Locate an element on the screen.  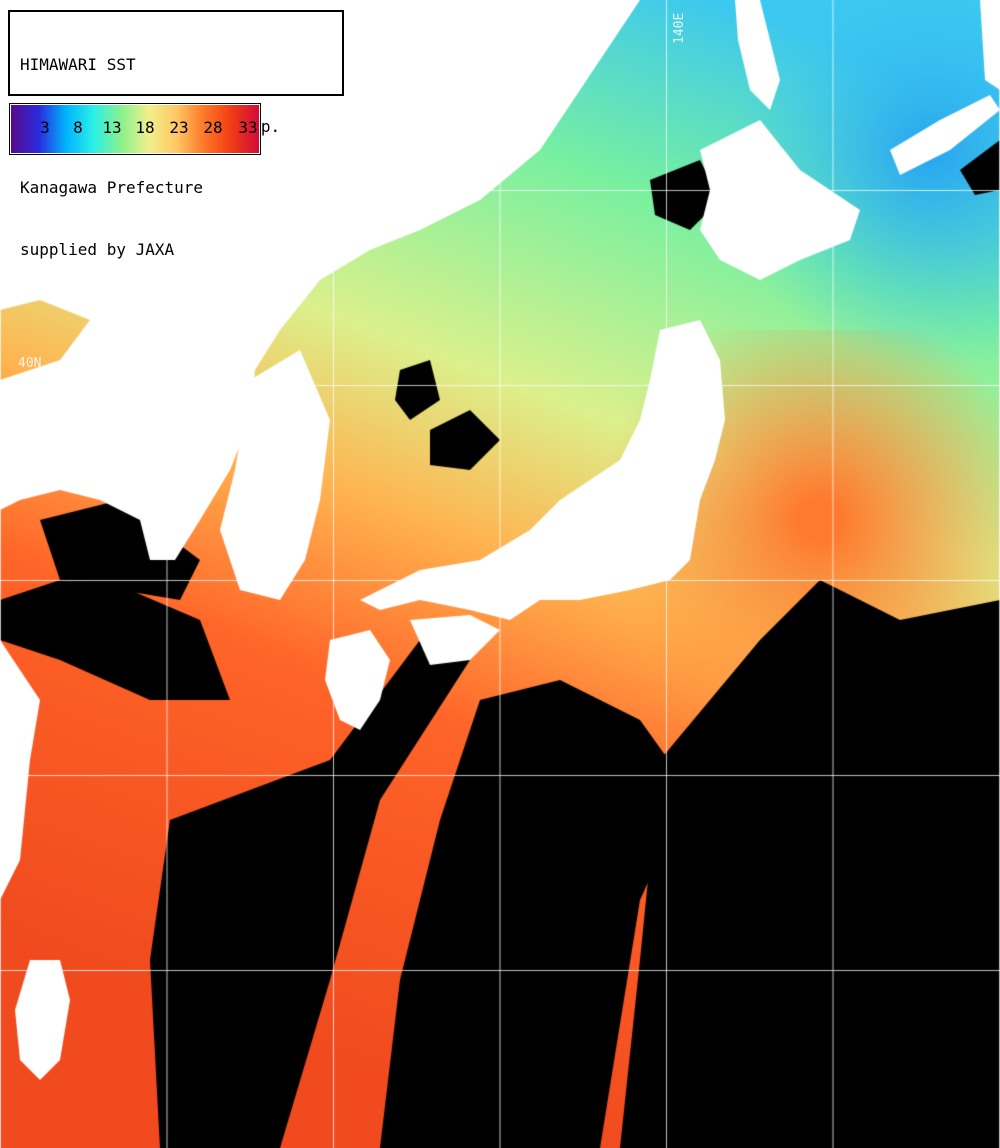
legend-tick-13: 13 is located at coordinates (112, 127).